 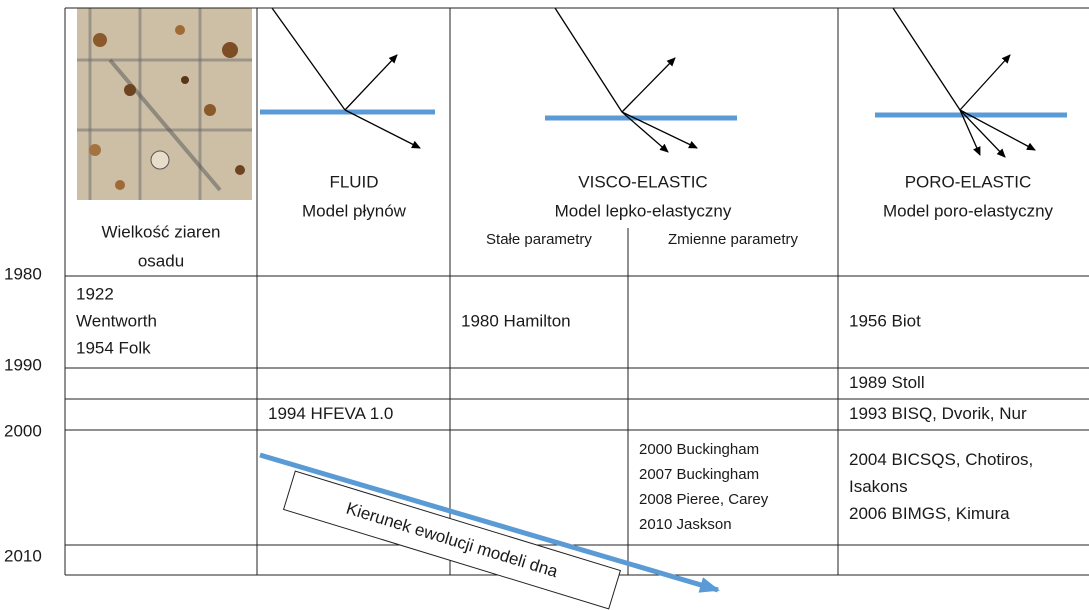 I want to click on year-label: 1990, so click(x=23, y=364).